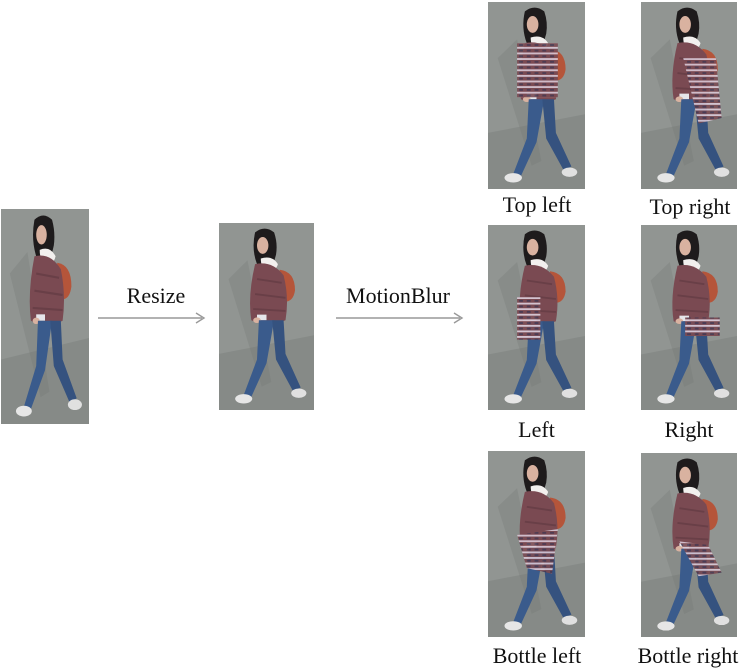 This screenshot has height=670, width=749. I want to click on variant-top-right-image, so click(689, 95).